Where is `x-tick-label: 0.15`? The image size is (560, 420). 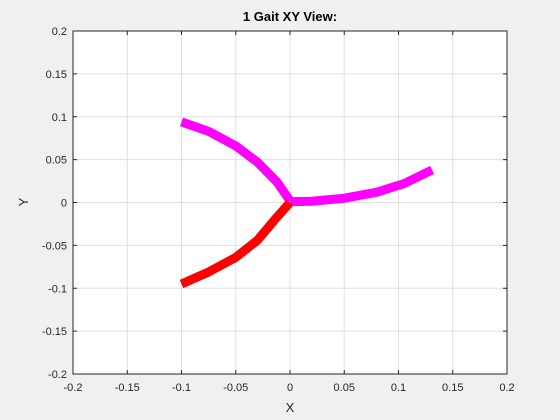
x-tick-label: 0.15 is located at coordinates (452, 388).